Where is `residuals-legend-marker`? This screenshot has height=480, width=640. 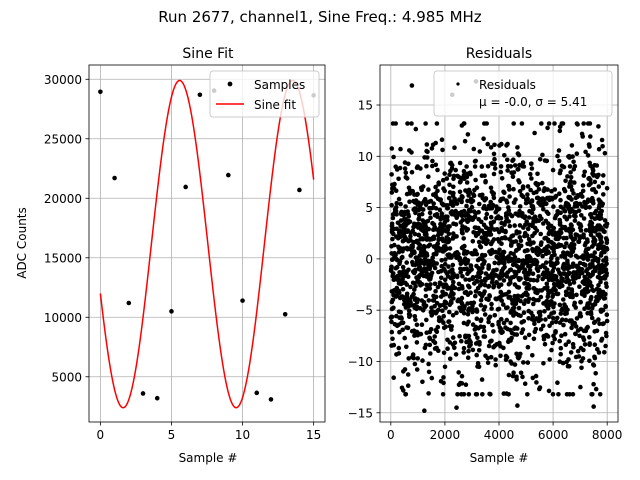
residuals-legend-marker is located at coordinates (458, 84).